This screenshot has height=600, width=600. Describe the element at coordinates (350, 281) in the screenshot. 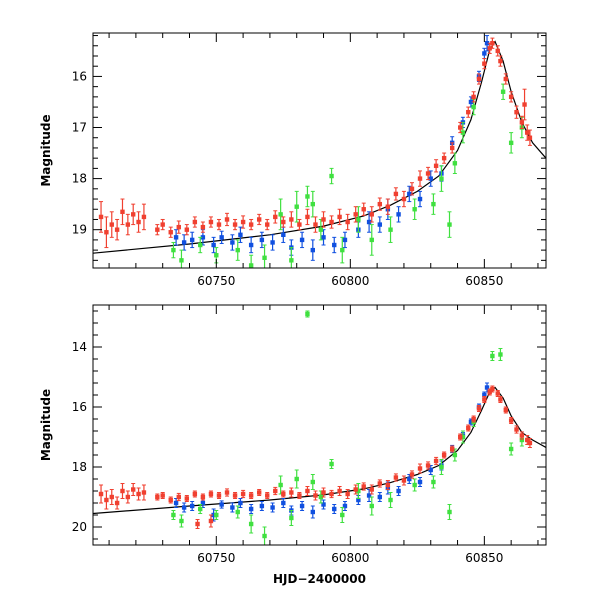

I see `x-tick-label: 60800` at that location.